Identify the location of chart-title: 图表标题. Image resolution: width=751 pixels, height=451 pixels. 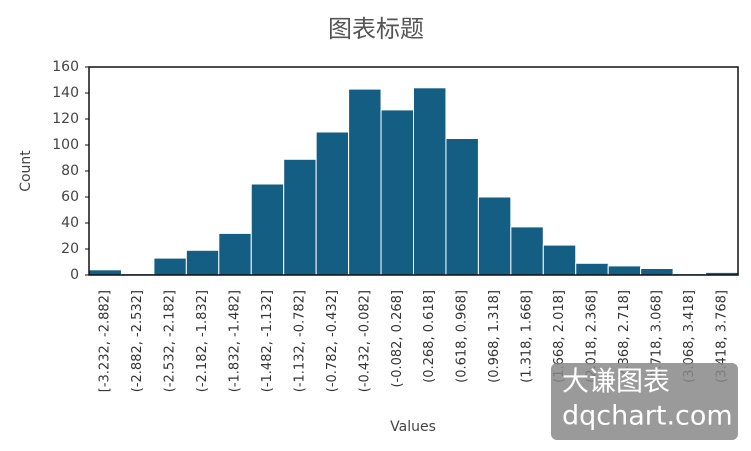
(376, 29).